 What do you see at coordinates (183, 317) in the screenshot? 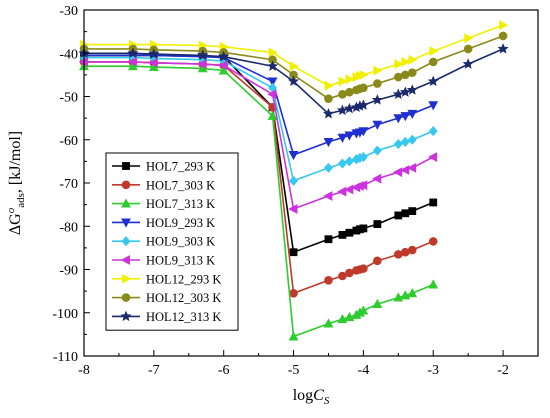
I see `legend-label: HOL12_313 K` at bounding box center [183, 317].